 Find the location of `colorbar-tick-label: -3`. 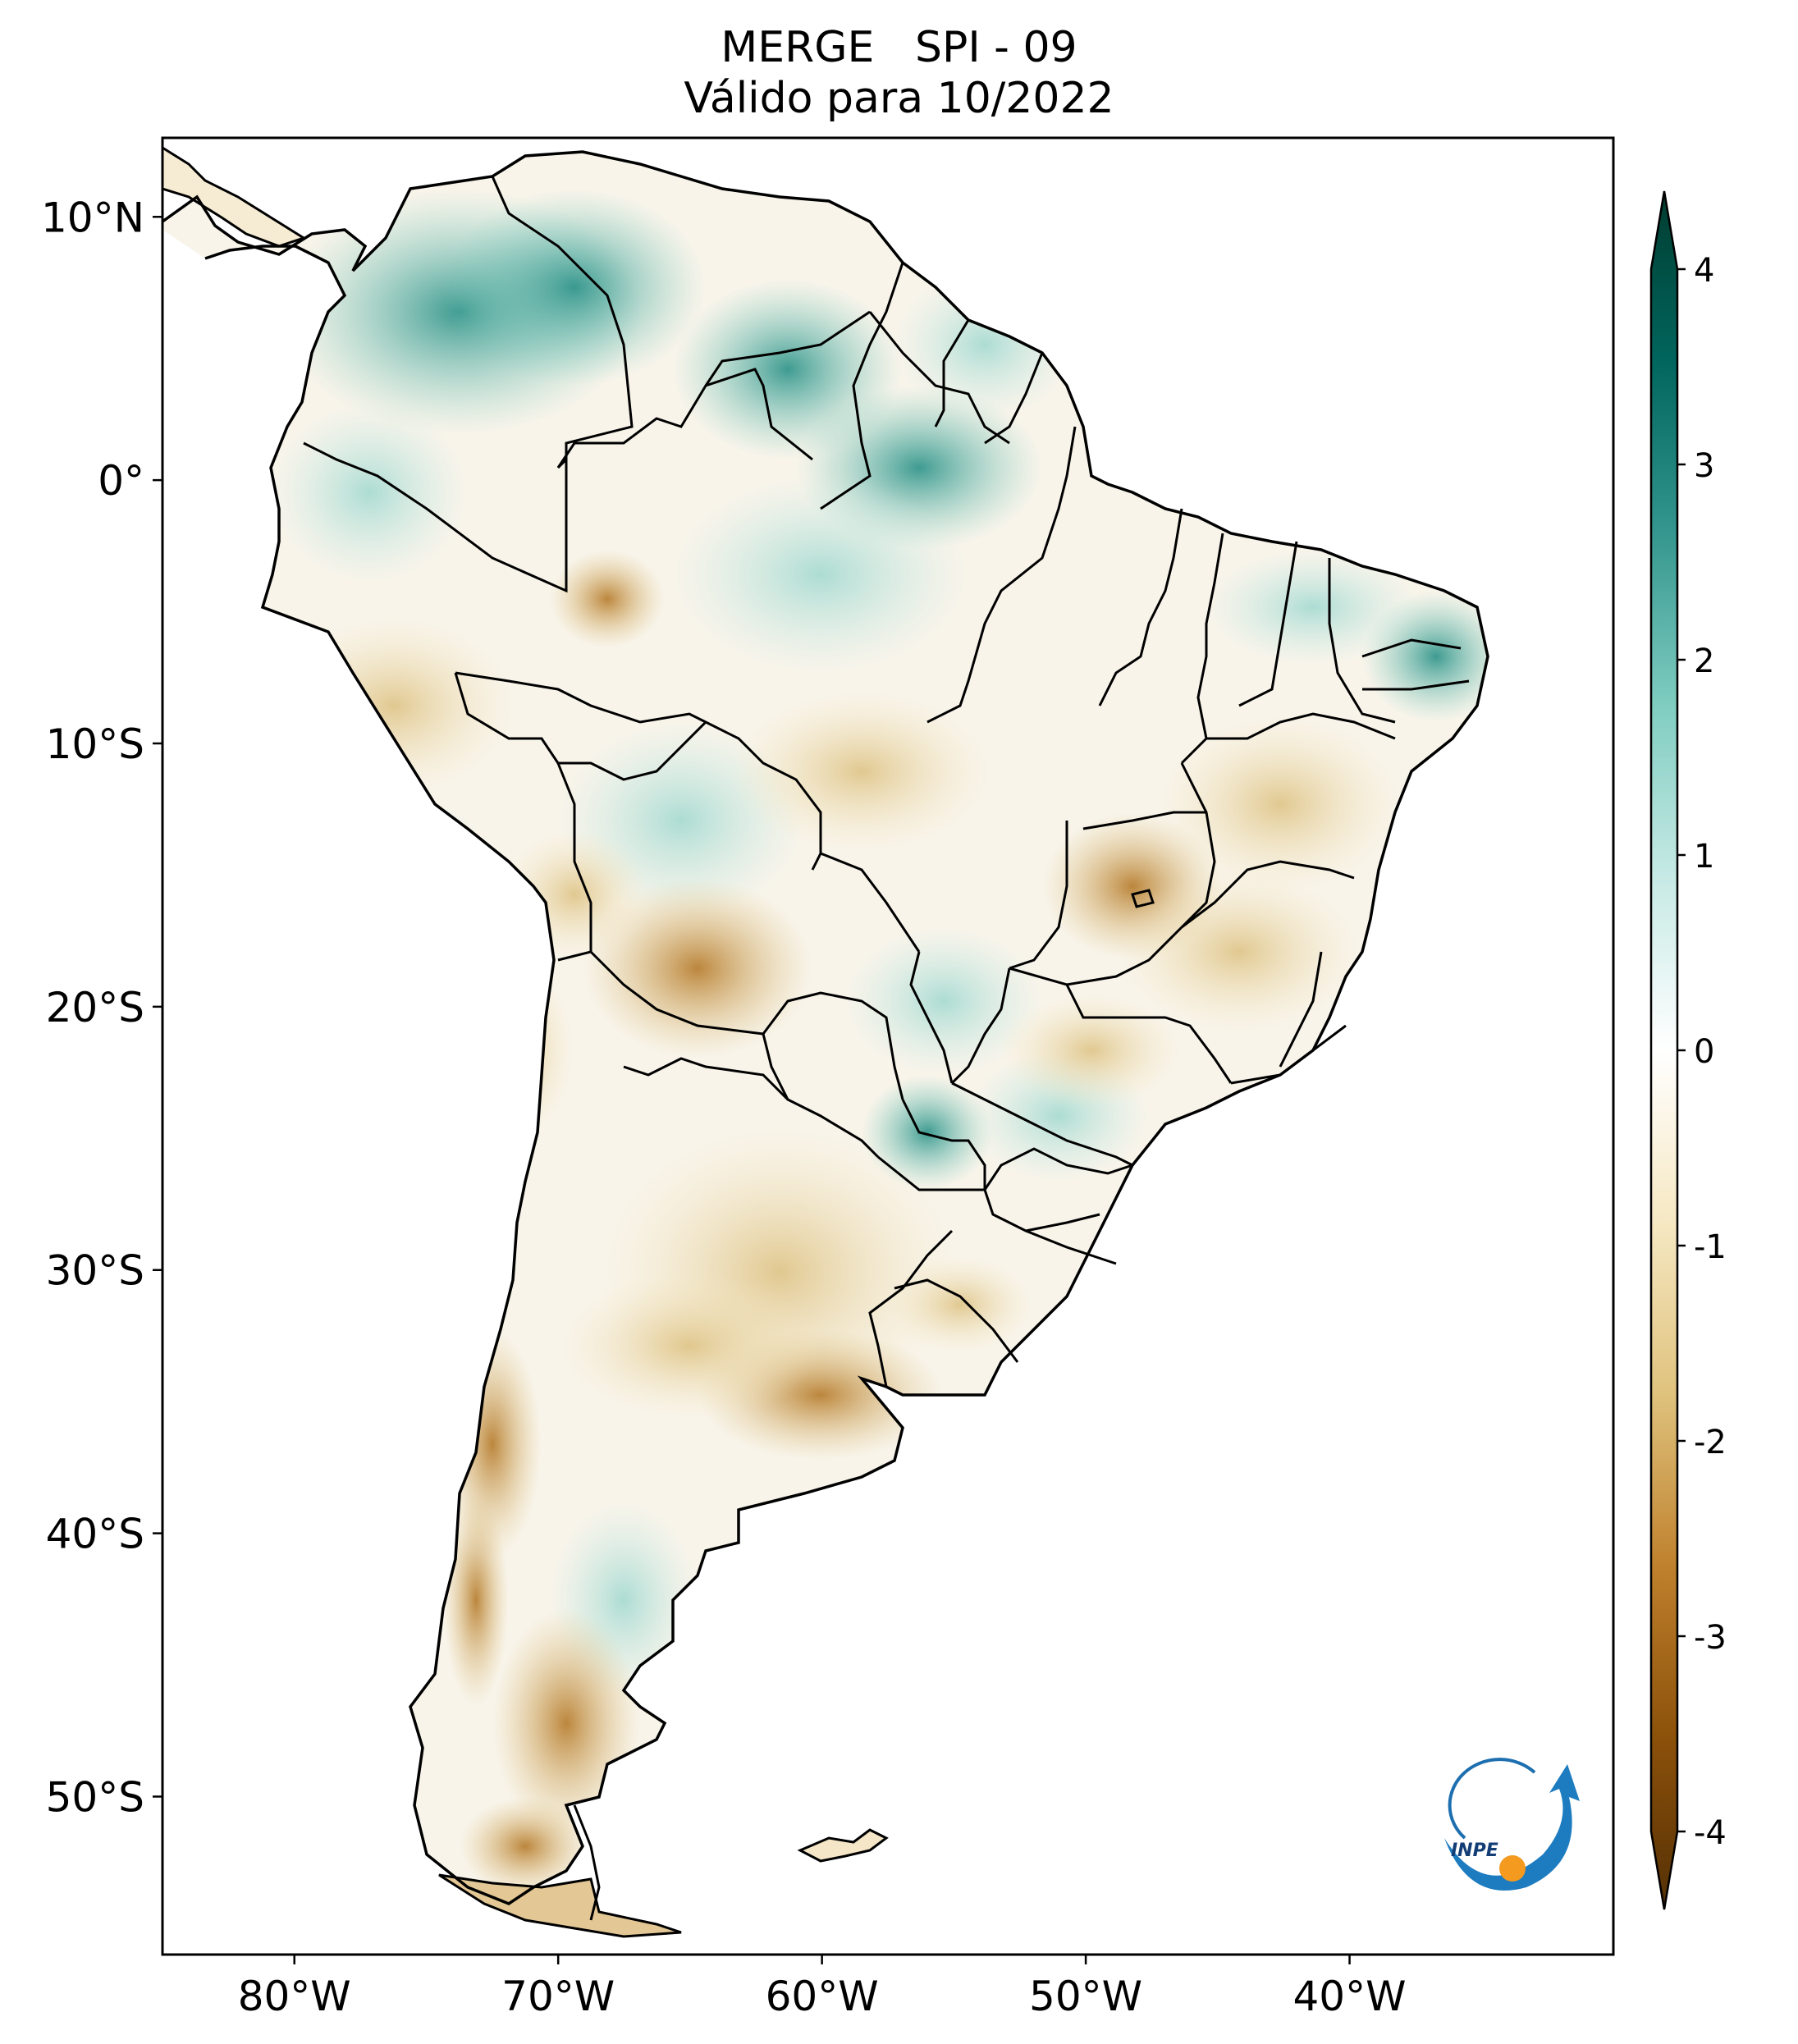

colorbar-tick-label: -3 is located at coordinates (1710, 1638).